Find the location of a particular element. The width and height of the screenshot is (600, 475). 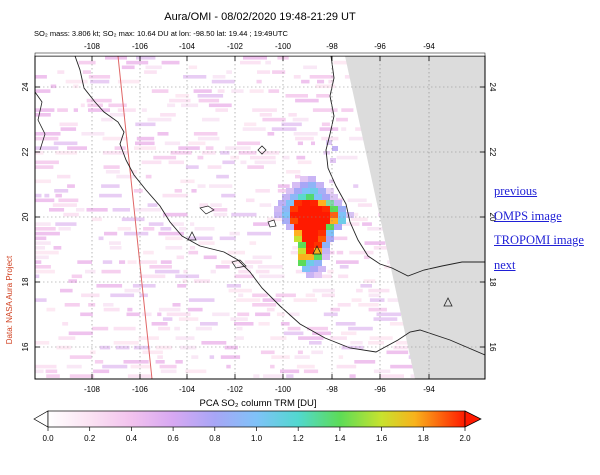

colorbar-ticks is located at coordinates (256, 429).